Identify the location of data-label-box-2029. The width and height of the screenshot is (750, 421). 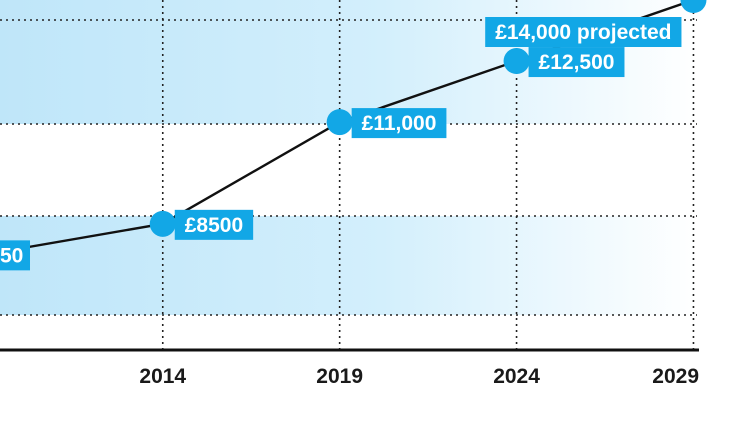
(583, 32).